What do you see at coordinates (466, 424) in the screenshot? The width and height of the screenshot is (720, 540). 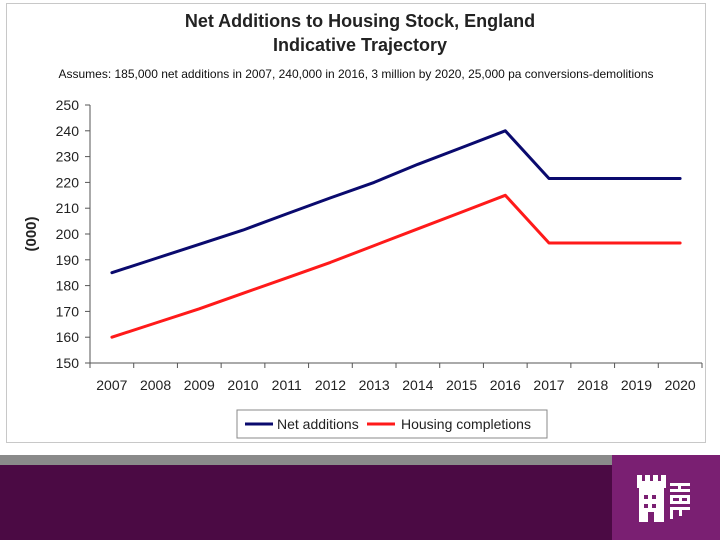 I see `legend-label: Housing completions` at bounding box center [466, 424].